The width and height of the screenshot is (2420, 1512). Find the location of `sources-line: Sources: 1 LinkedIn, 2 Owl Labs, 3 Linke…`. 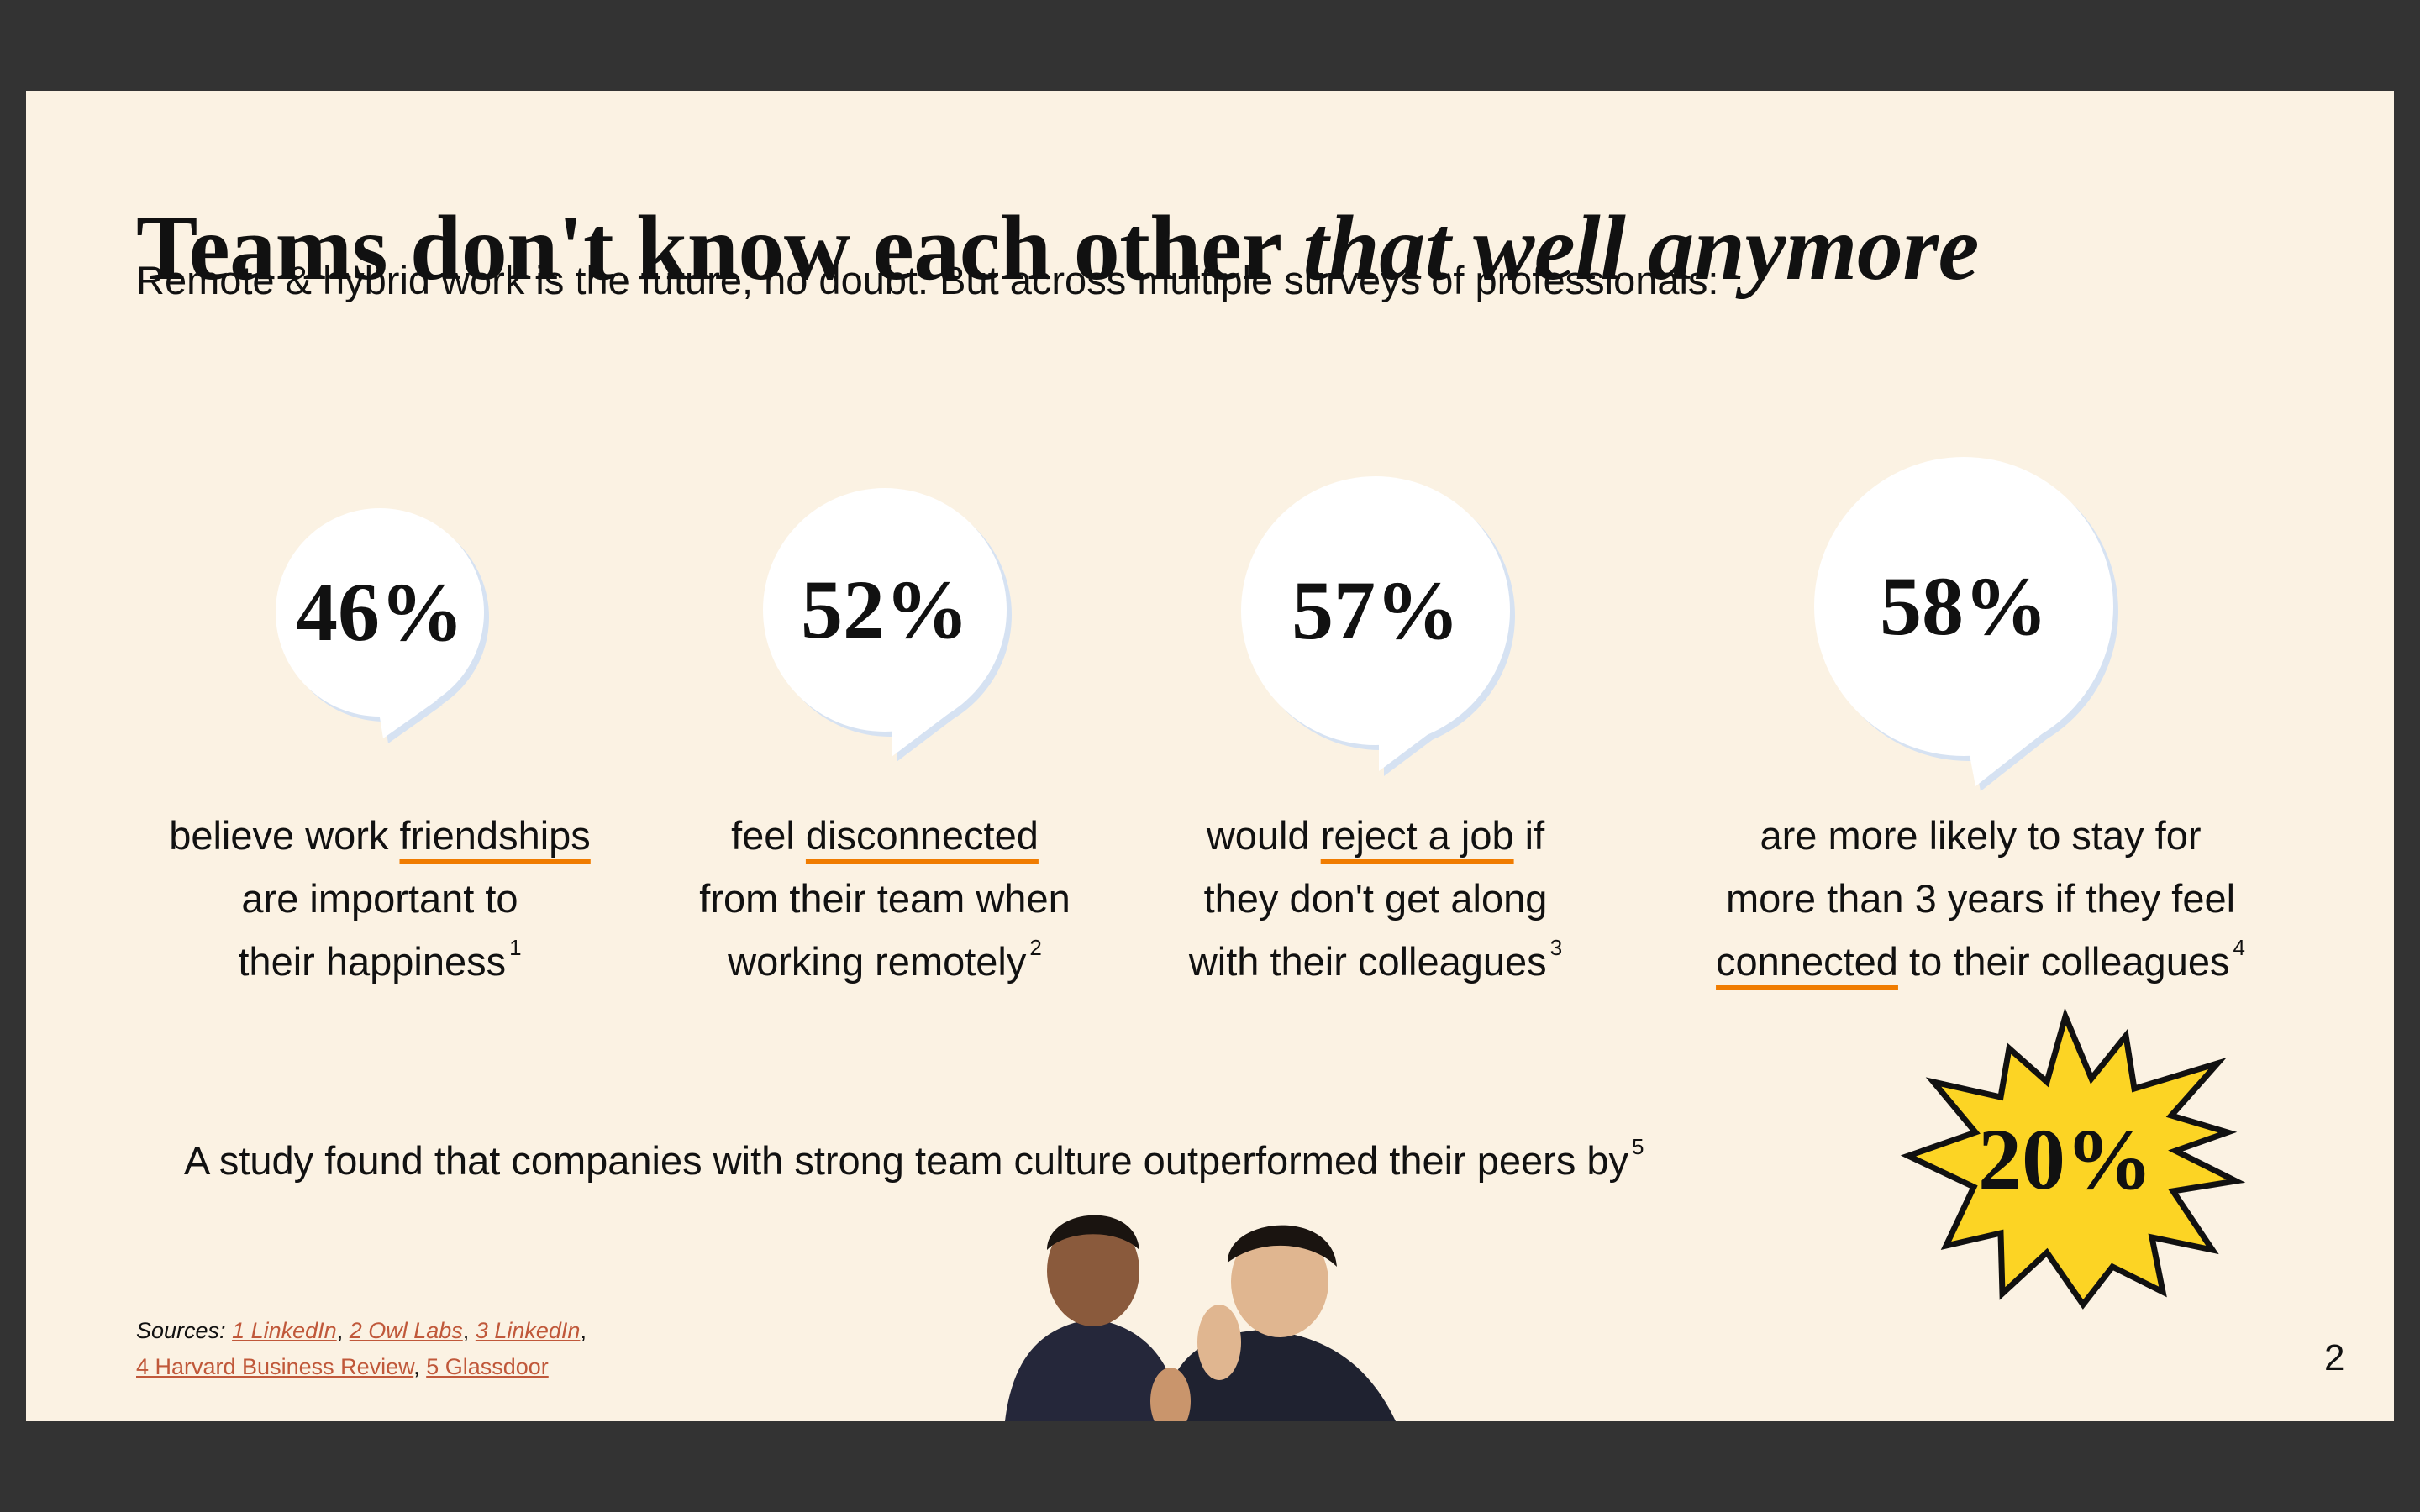

sources-line: Sources: 1 LinkedIn, 2 Owl Labs, 3 Linke… is located at coordinates (361, 1331).